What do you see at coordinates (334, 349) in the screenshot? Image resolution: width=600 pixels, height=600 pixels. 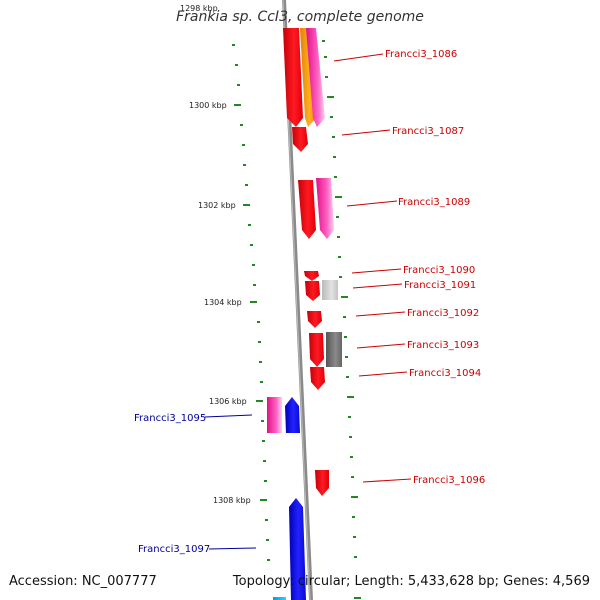 I see `gene-1093-grey` at bounding box center [334, 349].